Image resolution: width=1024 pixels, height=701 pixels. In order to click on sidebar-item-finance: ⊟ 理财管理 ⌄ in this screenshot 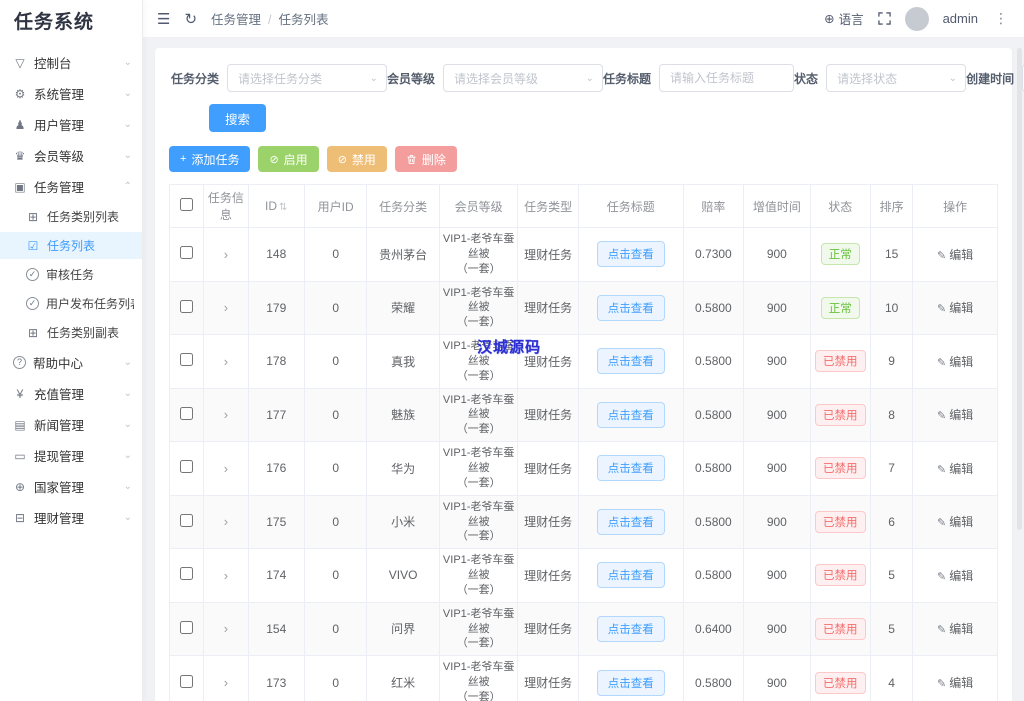, I will do `click(71, 517)`.